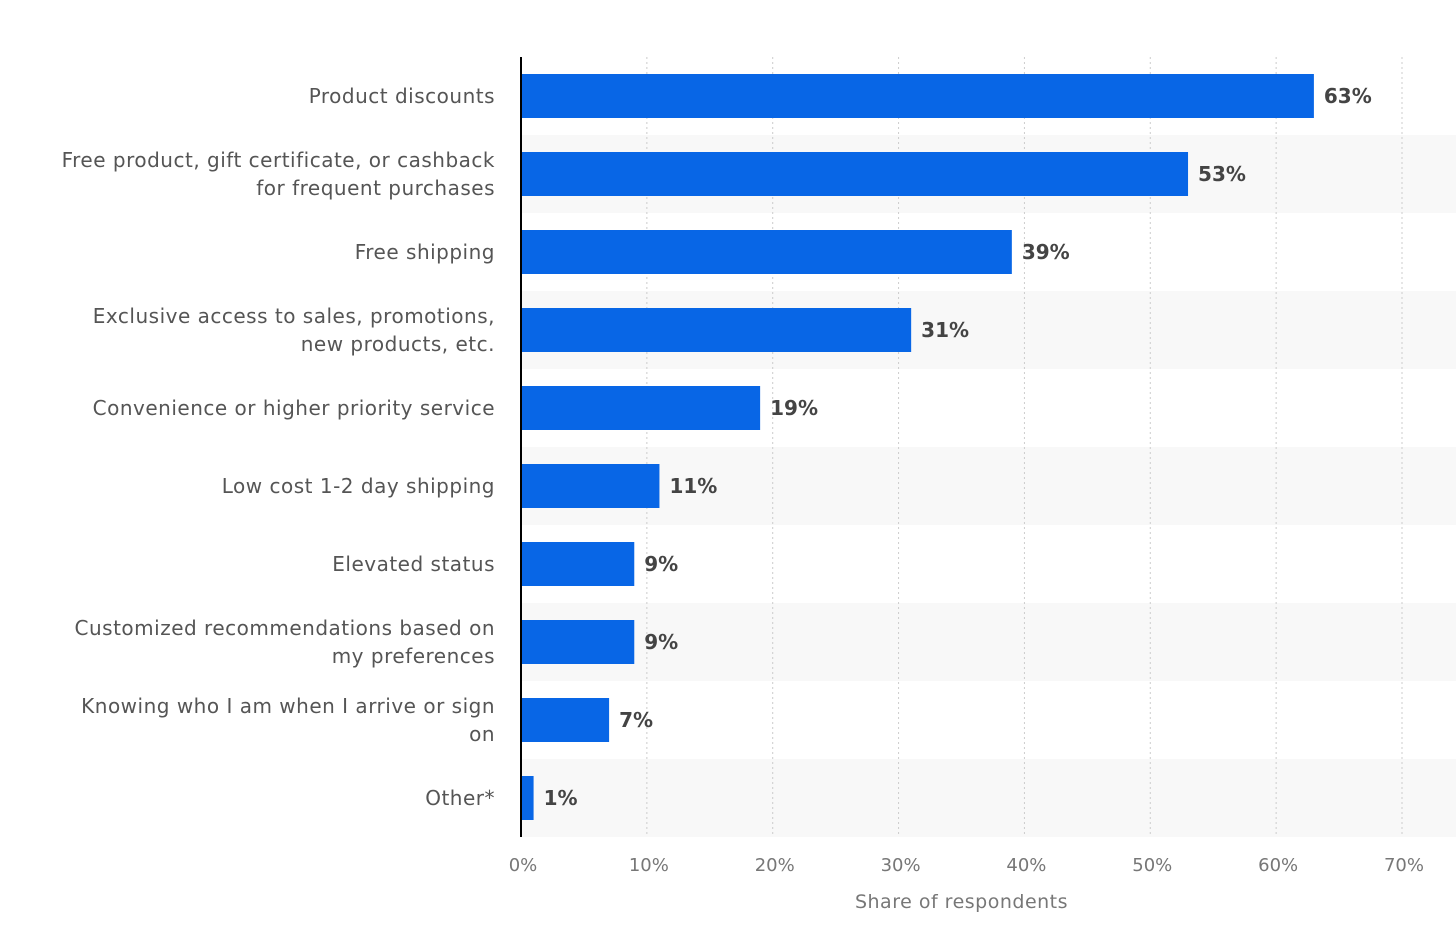 The image size is (1456, 938). I want to click on category-label: Product discounts, so click(402, 96).